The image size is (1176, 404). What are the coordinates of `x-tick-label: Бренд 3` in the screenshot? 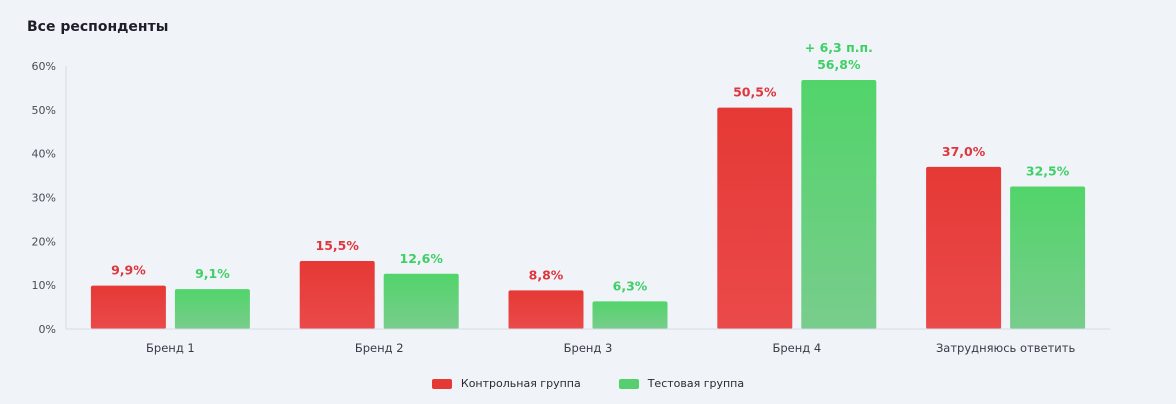 It's located at (588, 348).